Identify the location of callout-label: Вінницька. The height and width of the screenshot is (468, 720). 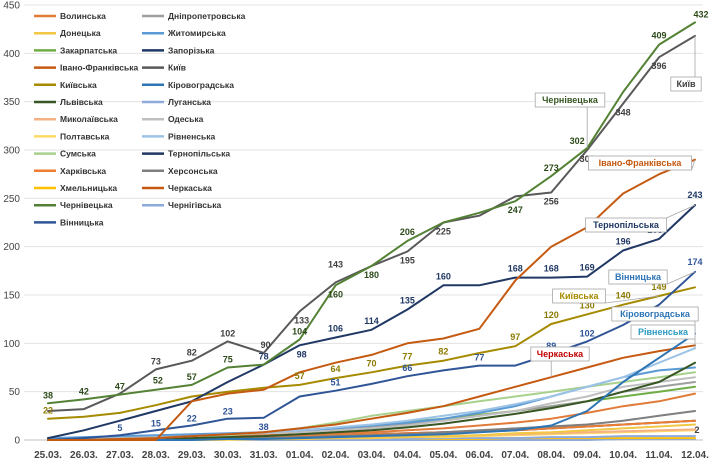
(638, 277).